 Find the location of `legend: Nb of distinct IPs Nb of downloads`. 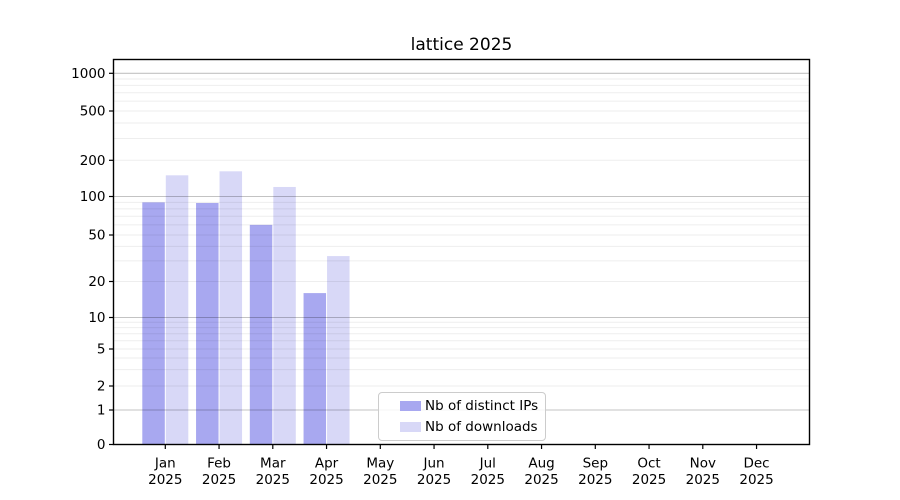

legend: Nb of distinct IPs Nb of downloads is located at coordinates (462, 416).